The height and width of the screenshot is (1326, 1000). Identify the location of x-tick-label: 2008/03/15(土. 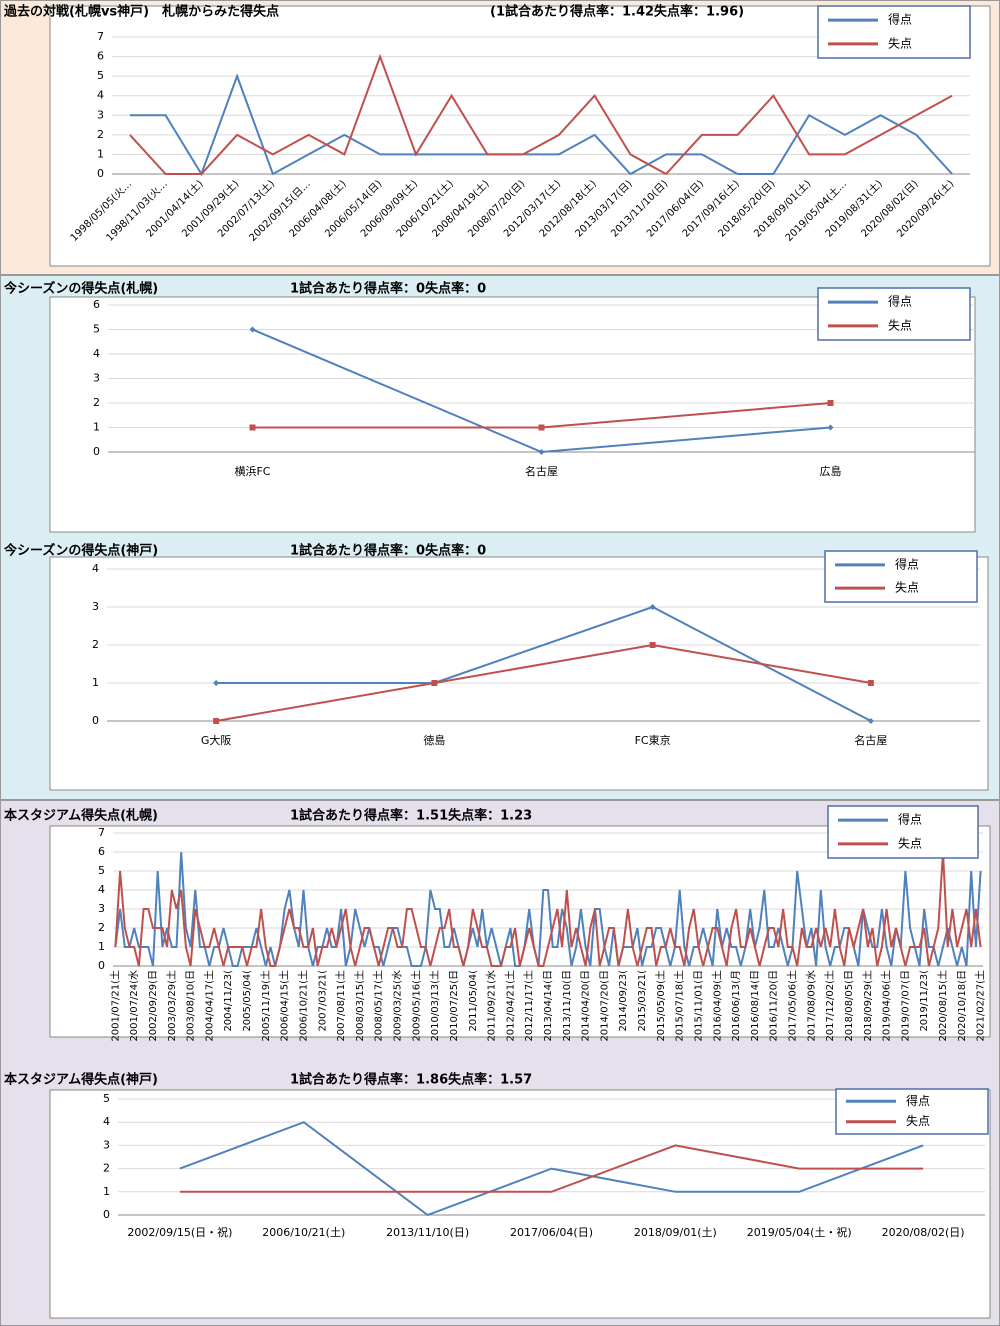
(359, 1006).